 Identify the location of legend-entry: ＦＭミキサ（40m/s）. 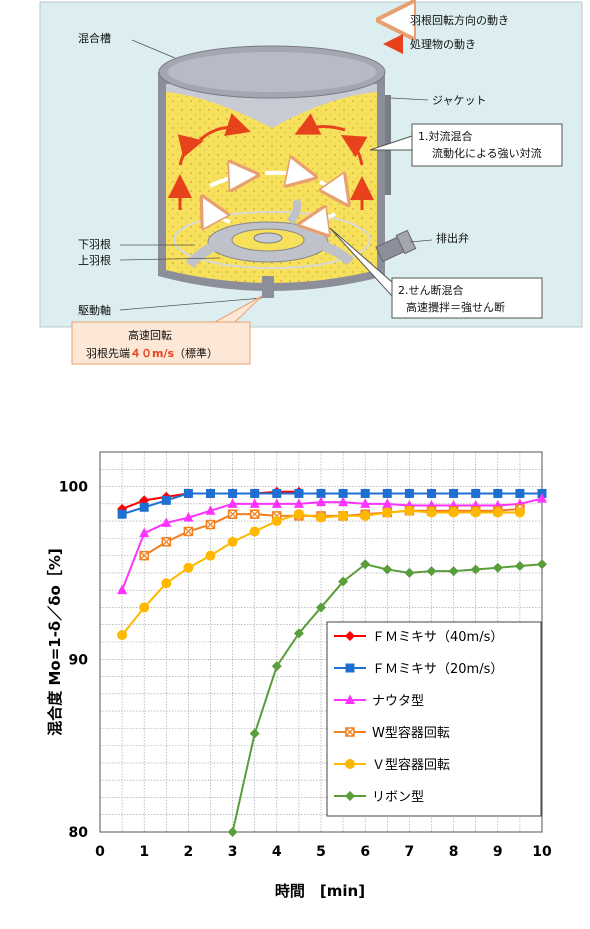
(418, 637).